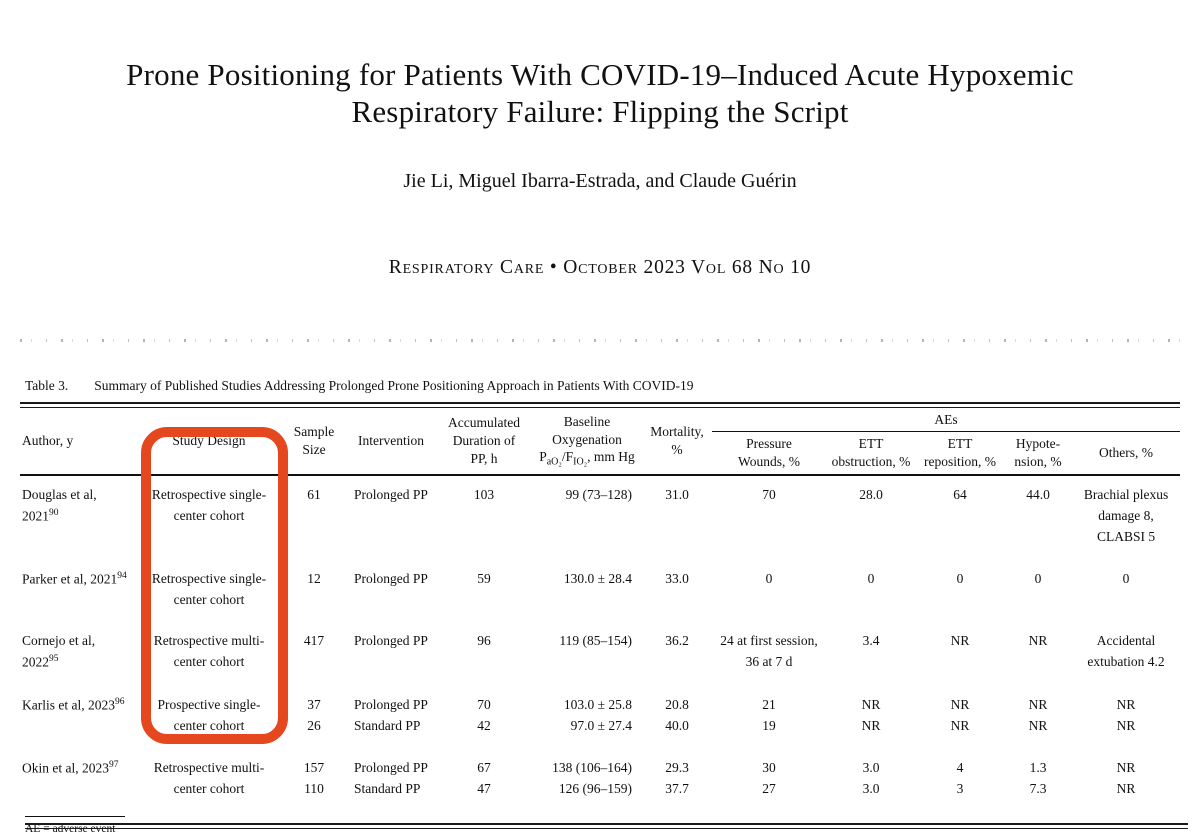 This screenshot has width=1200, height=832. Describe the element at coordinates (600, 341) in the screenshot. I see `cropped-text-remnant` at that location.